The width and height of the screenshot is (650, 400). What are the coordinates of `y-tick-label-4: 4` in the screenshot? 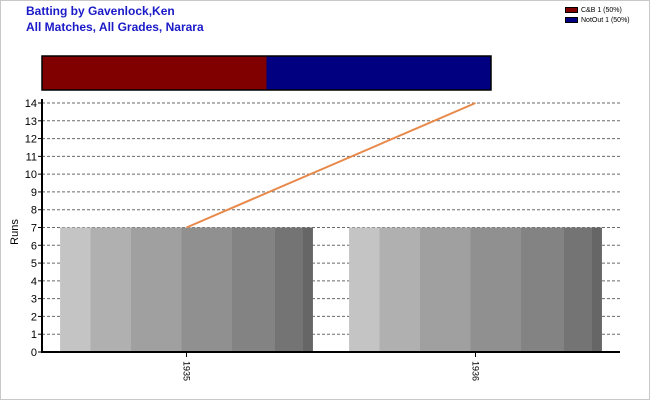 It's located at (34, 282).